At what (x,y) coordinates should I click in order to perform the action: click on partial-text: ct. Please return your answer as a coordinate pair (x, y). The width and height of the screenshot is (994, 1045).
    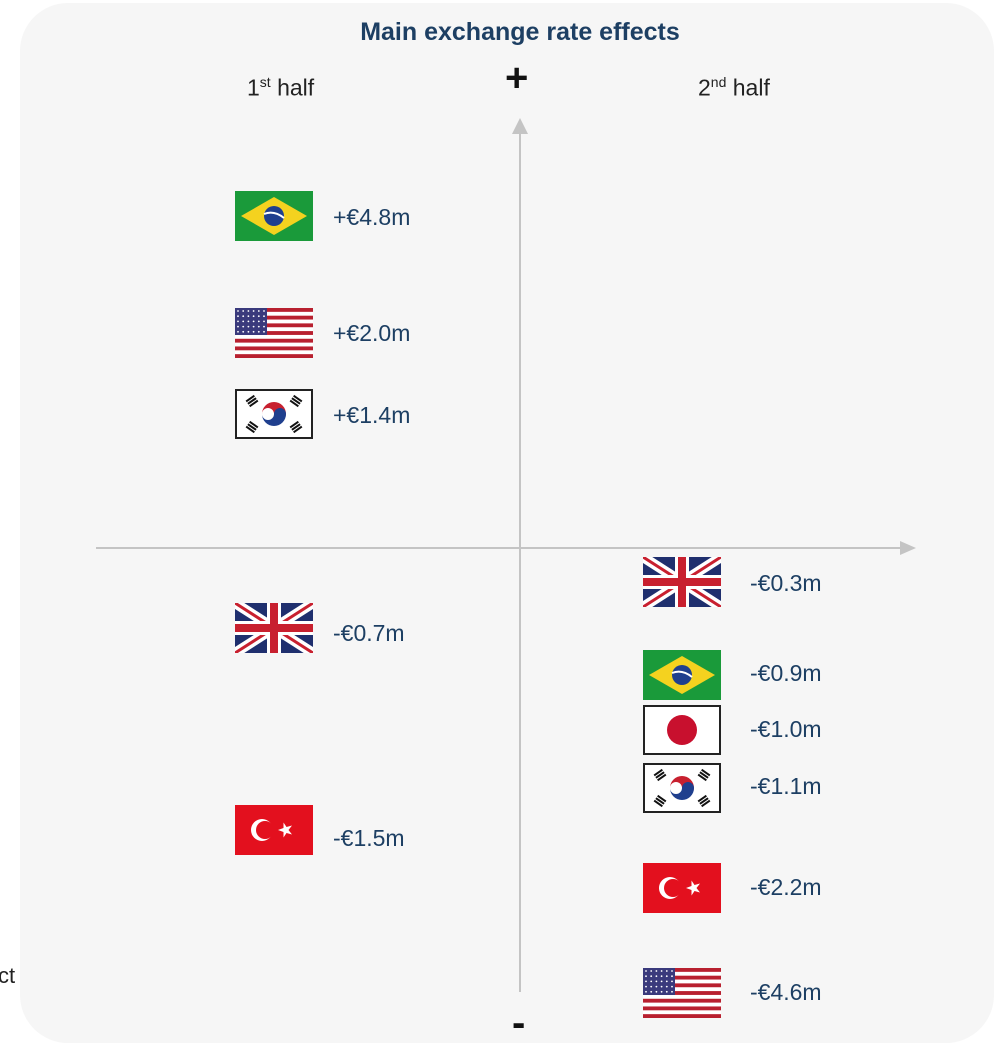
    Looking at the image, I should click on (8, 975).